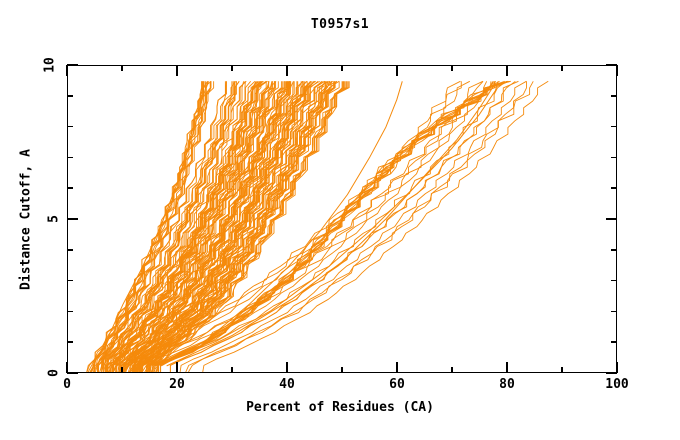 This screenshot has width=680, height=440. What do you see at coordinates (287, 384) in the screenshot?
I see `x-tick-label: 40` at bounding box center [287, 384].